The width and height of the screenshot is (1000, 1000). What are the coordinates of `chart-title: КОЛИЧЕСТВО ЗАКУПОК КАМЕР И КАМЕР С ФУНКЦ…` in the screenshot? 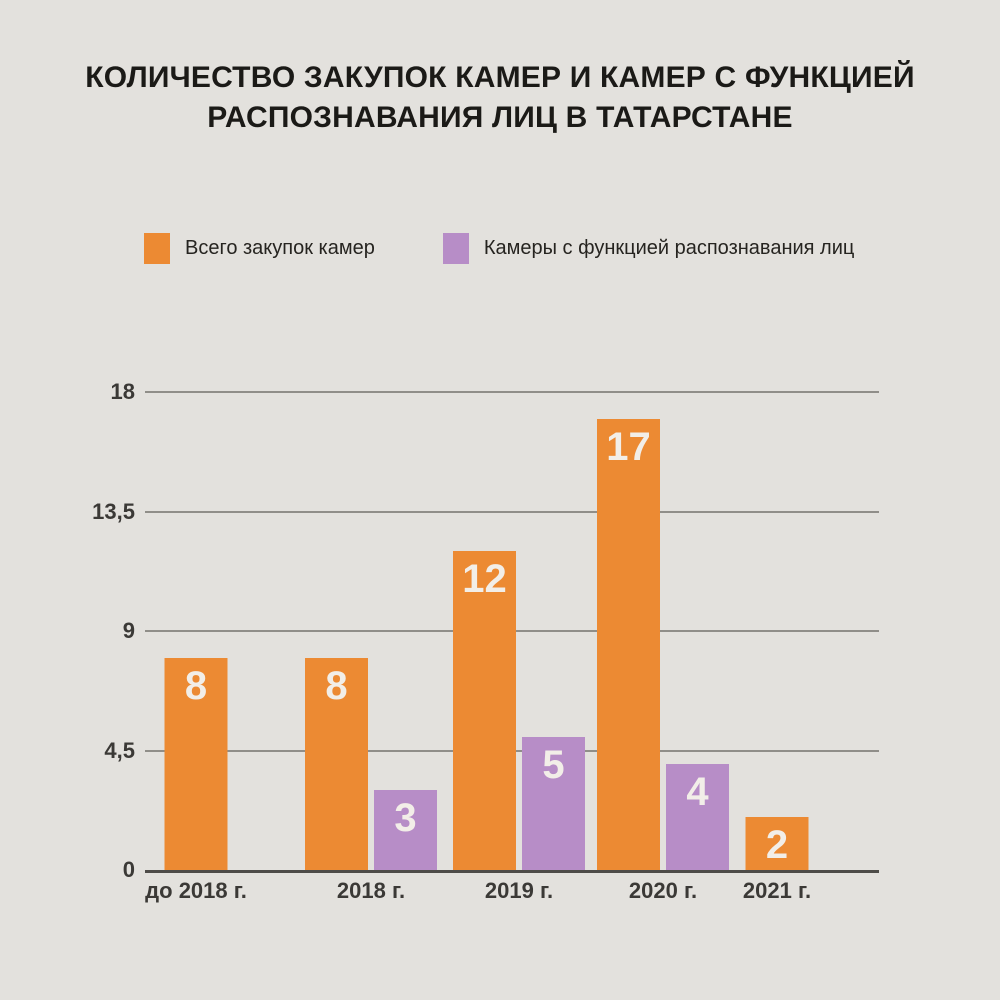 It's located at (500, 98).